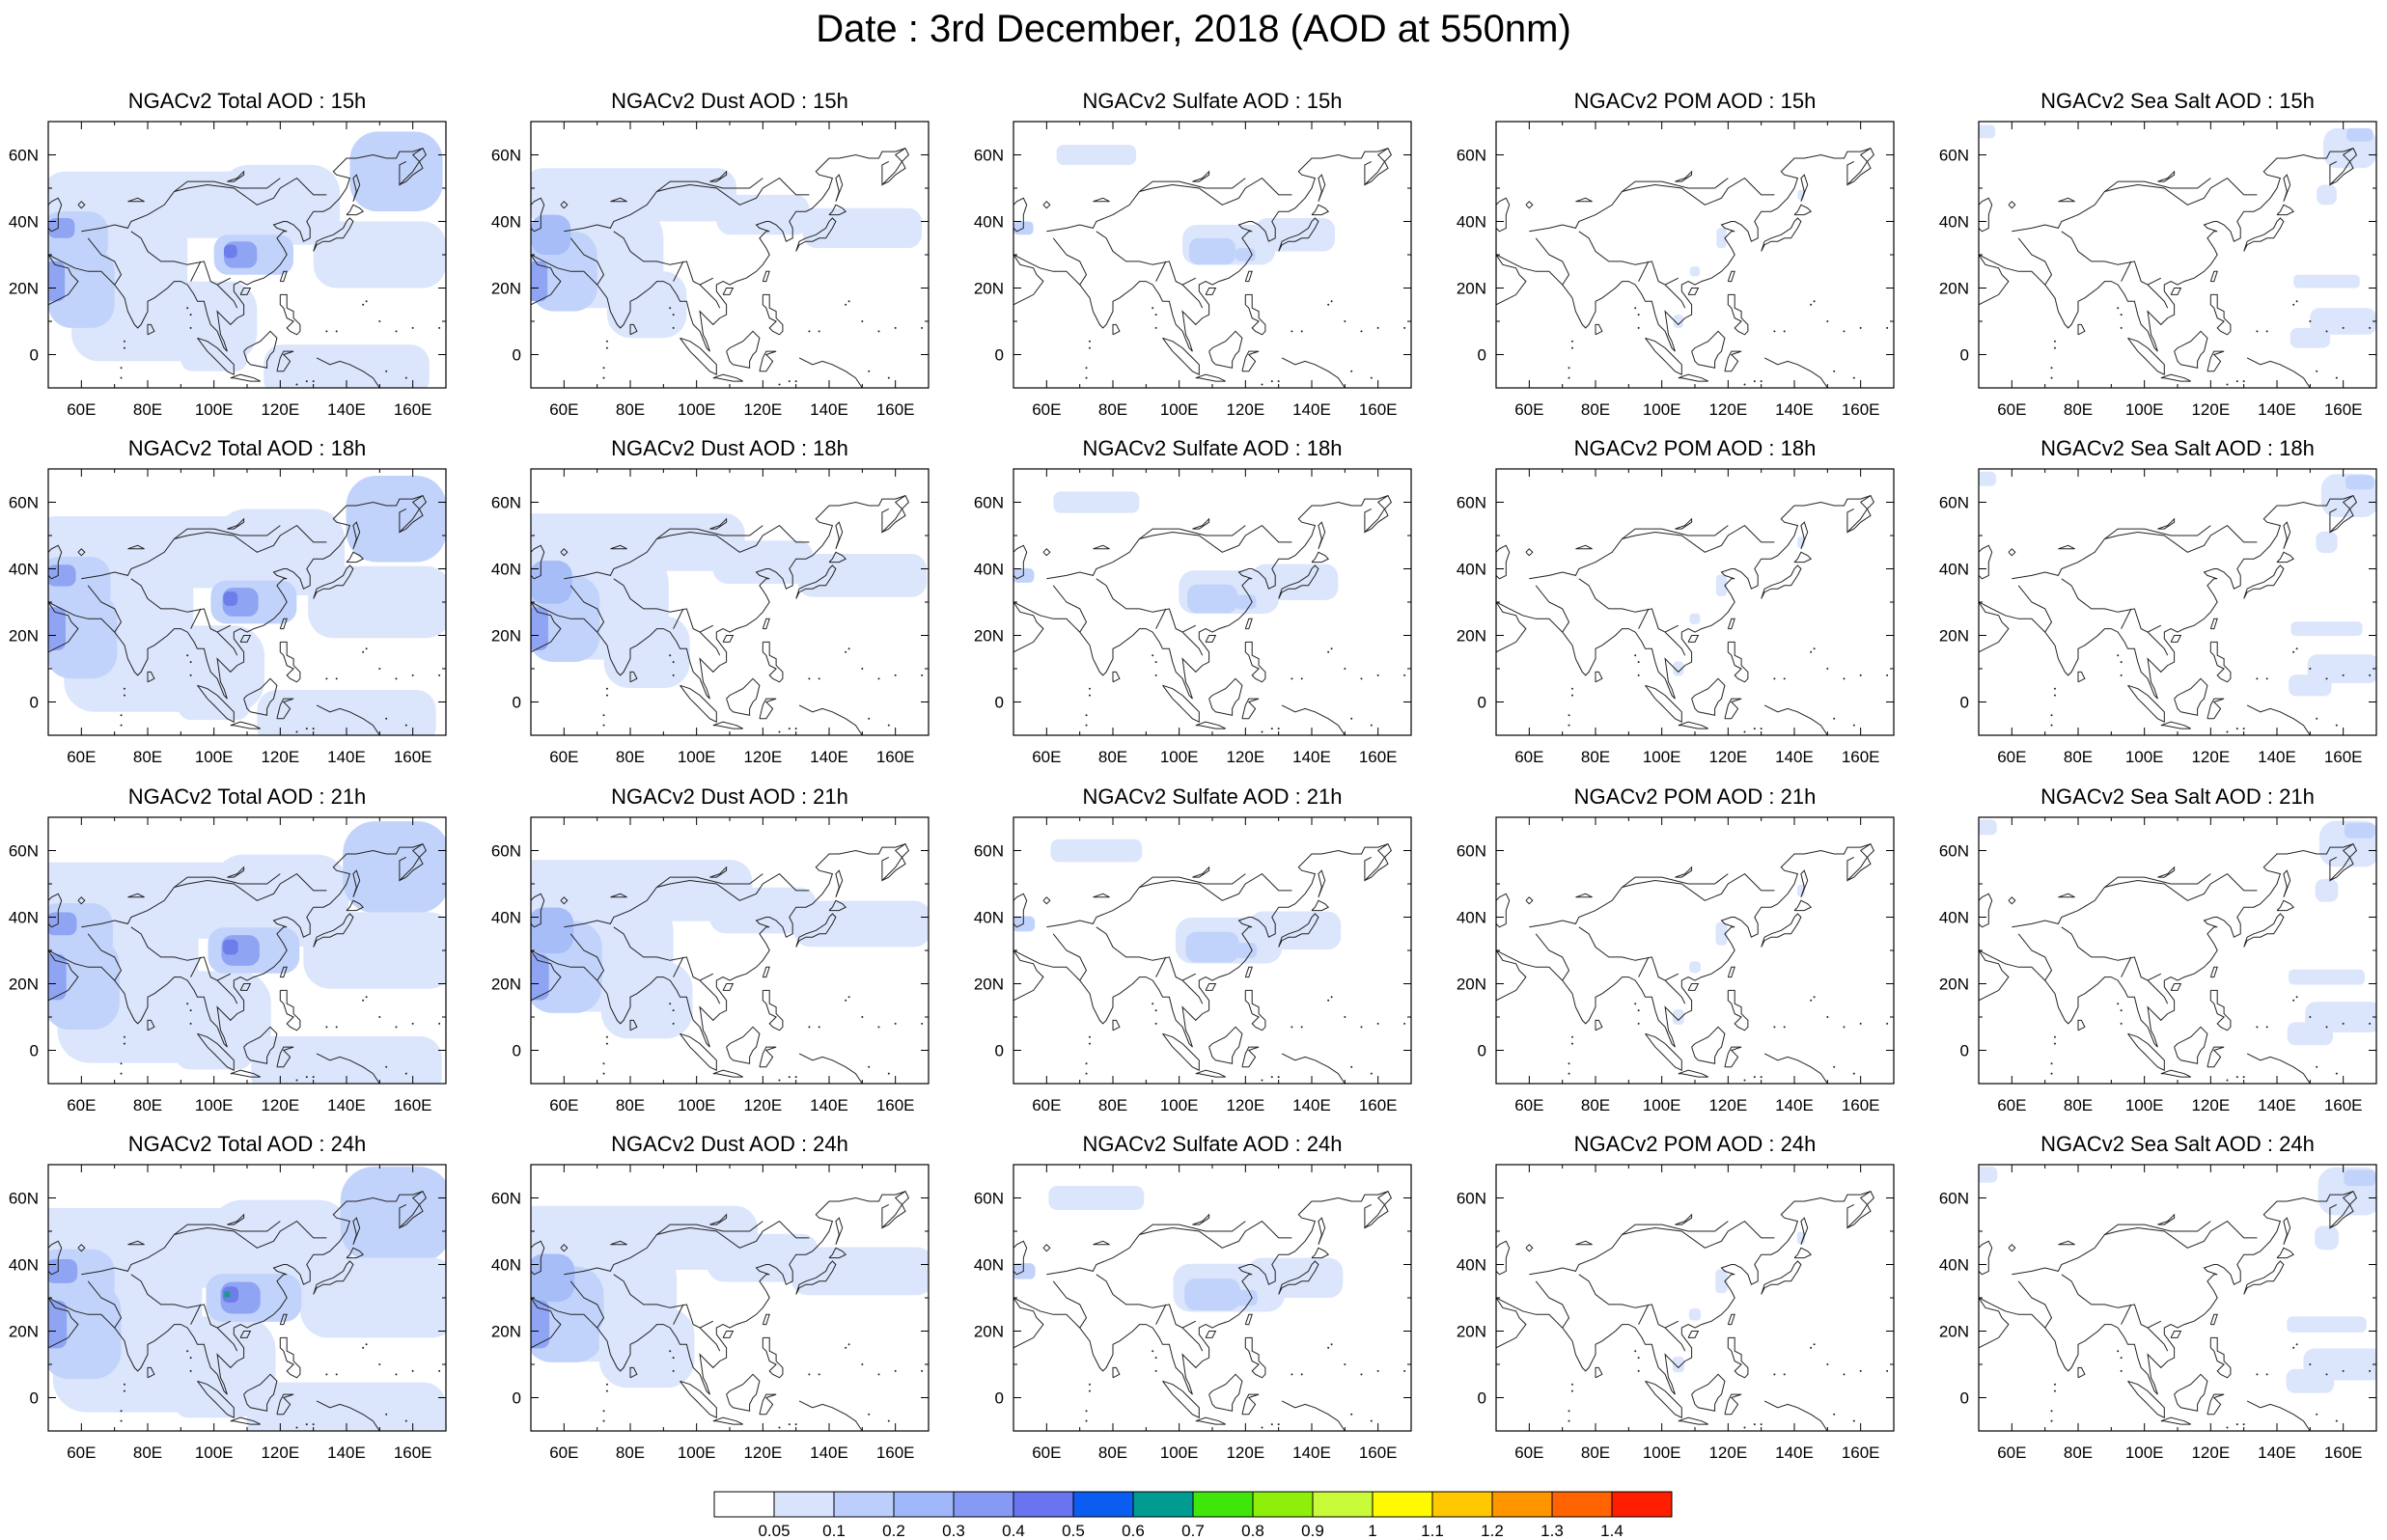 This screenshot has height=1540, width=2387. What do you see at coordinates (1861, 409) in the screenshot?
I see `lon-tick-label: 160E` at bounding box center [1861, 409].